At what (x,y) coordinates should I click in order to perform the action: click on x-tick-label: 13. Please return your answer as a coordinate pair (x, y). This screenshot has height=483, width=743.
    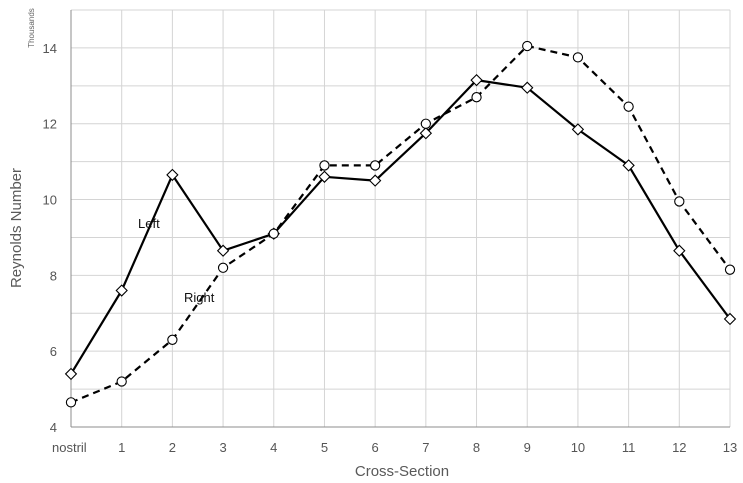
    Looking at the image, I should click on (730, 447).